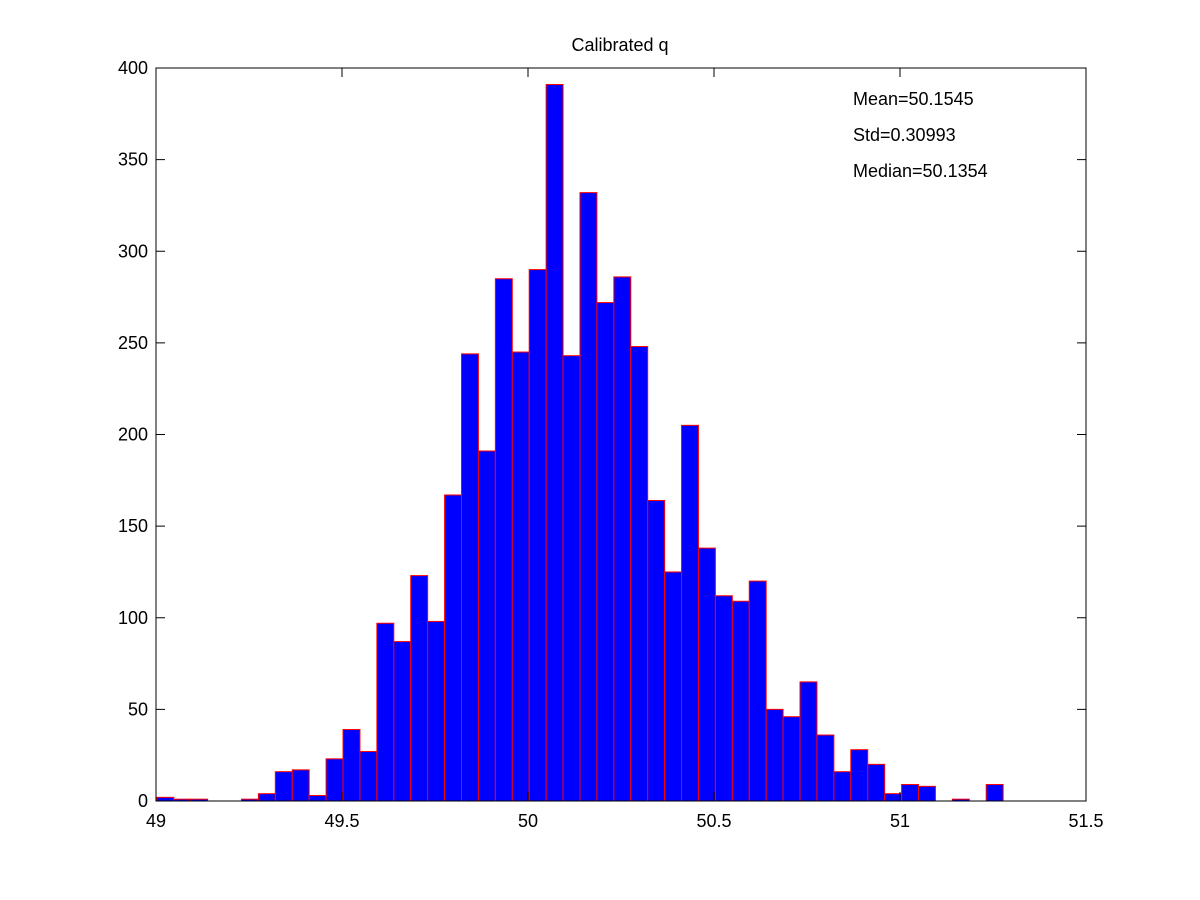  Describe the element at coordinates (133, 526) in the screenshot. I see `y-tick-label: 150` at that location.